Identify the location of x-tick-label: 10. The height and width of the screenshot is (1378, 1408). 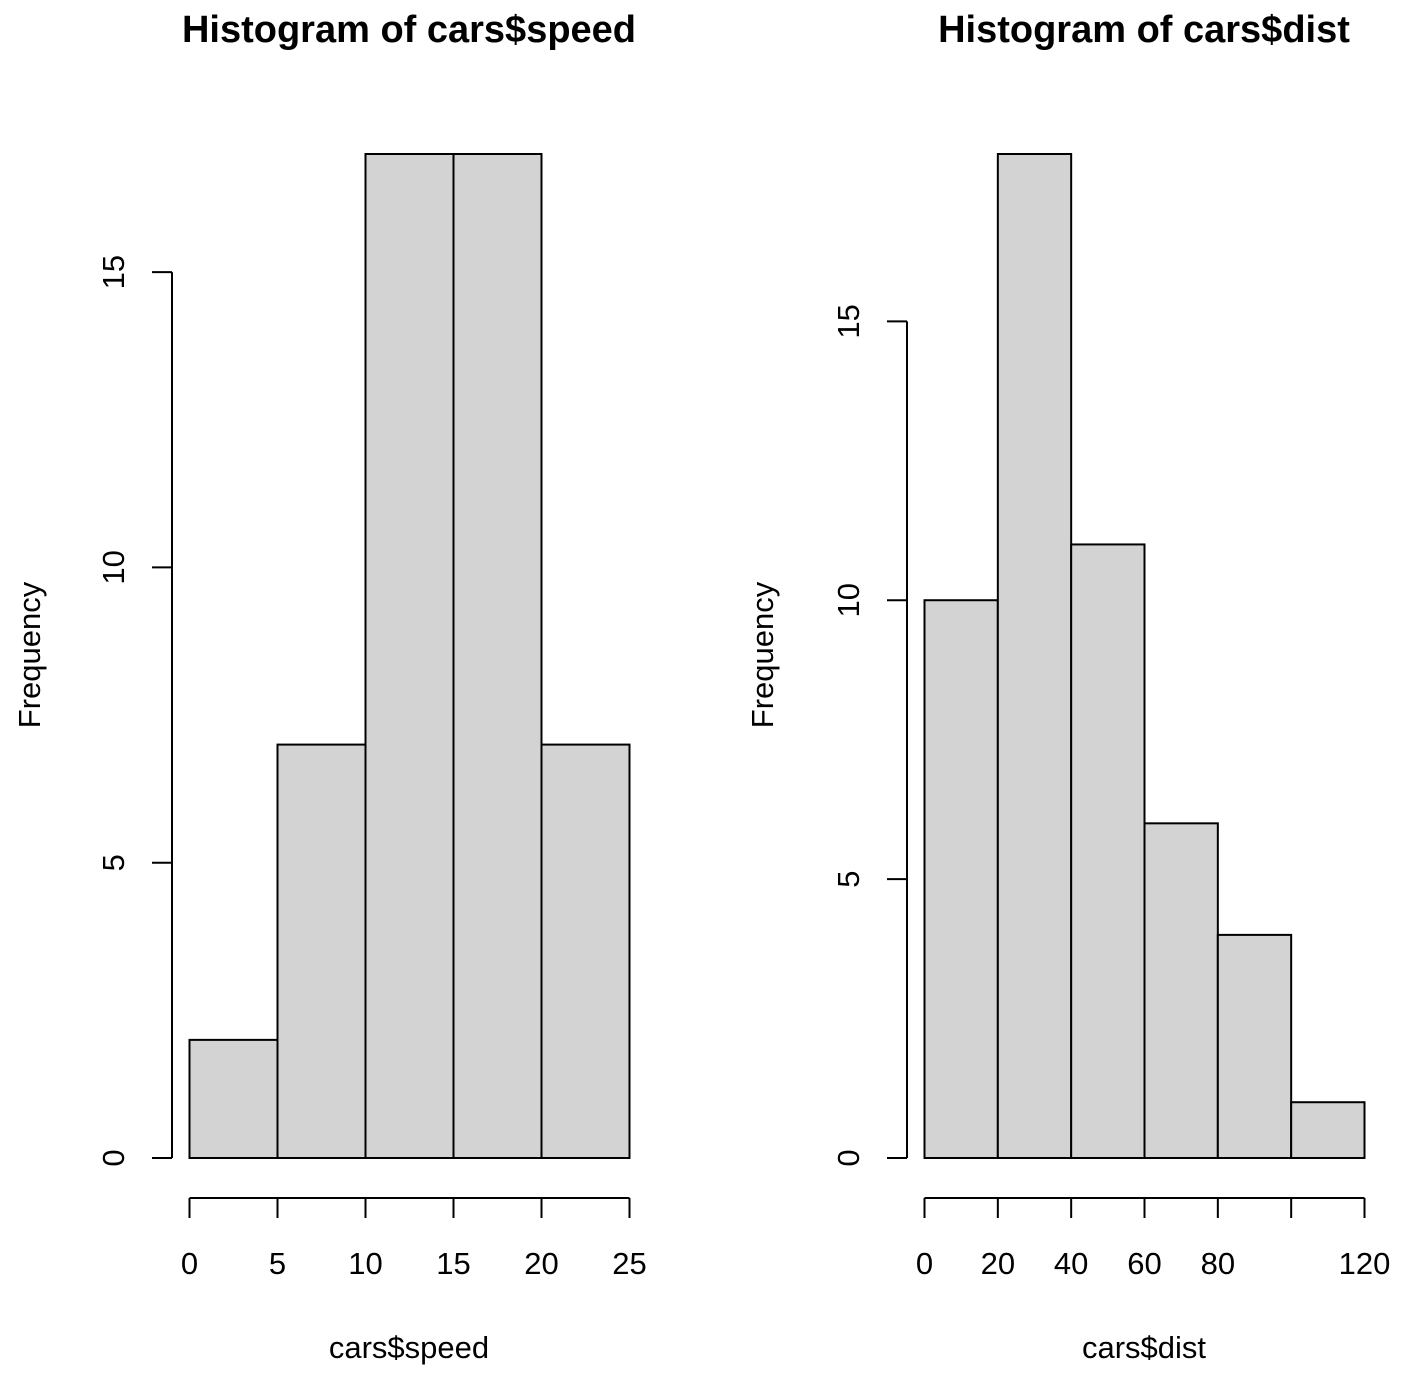
(365, 1263).